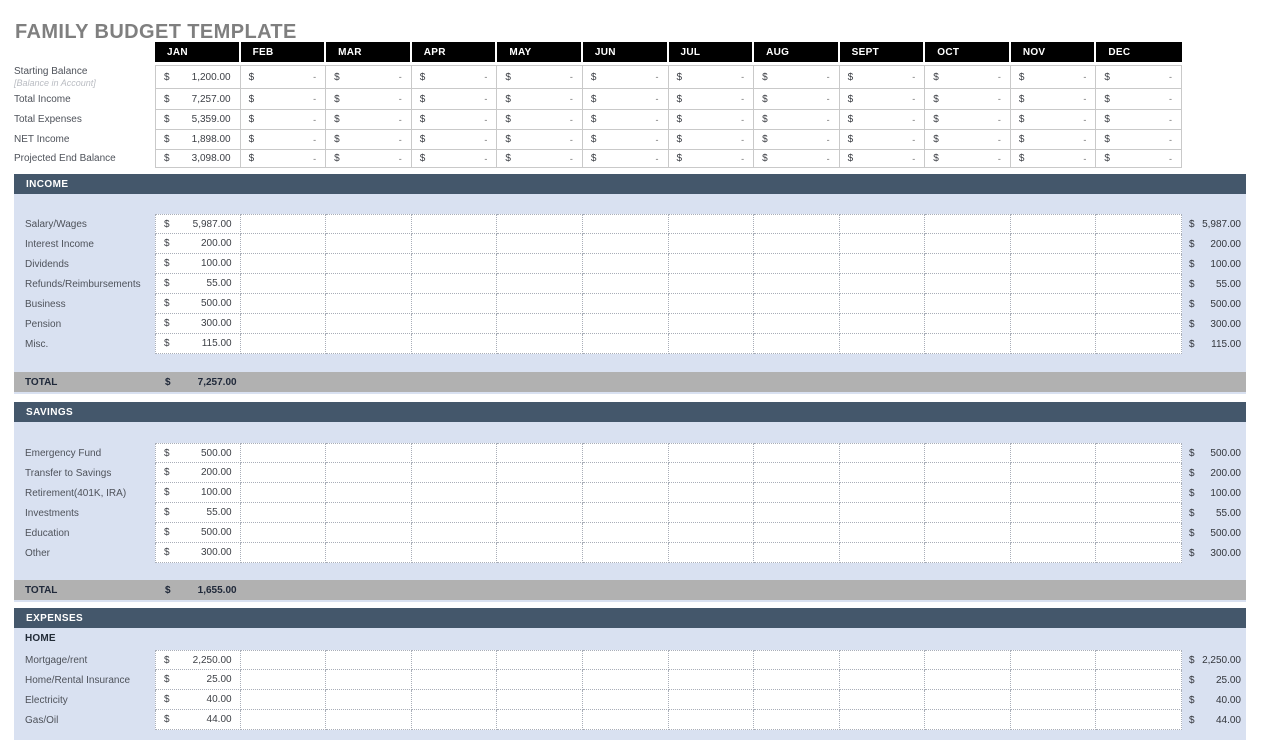 Image resolution: width=1263 pixels, height=740 pixels. What do you see at coordinates (198, 120) in the screenshot?
I see `summary-cell-jan: $5,359.00` at bounding box center [198, 120].